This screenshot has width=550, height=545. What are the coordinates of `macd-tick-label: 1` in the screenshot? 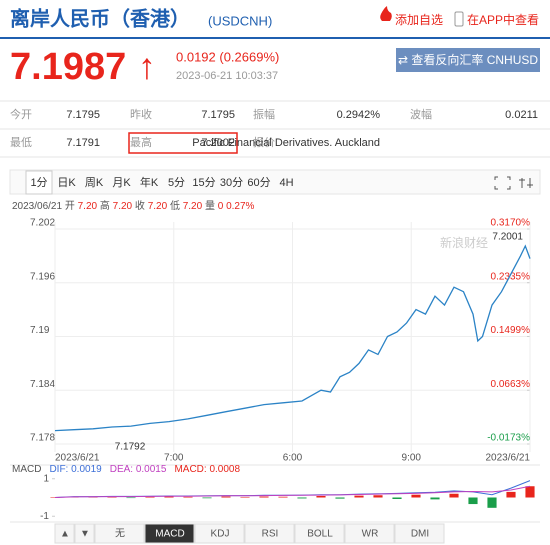 It's located at (46, 478).